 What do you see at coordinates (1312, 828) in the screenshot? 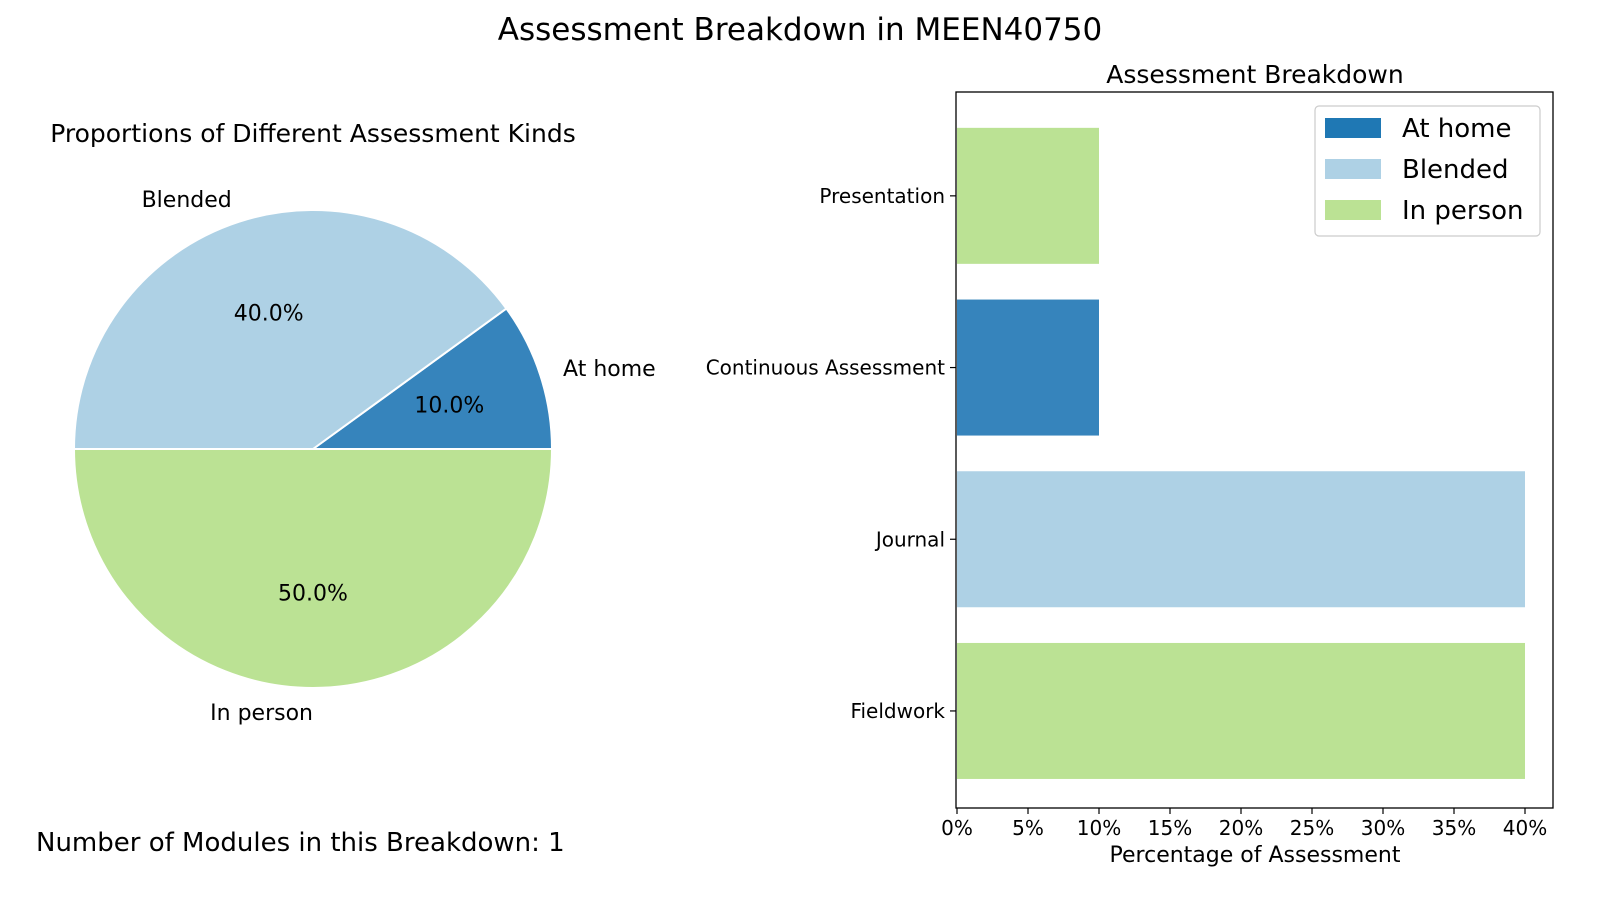
I see `x-tick-label: 25%` at bounding box center [1312, 828].